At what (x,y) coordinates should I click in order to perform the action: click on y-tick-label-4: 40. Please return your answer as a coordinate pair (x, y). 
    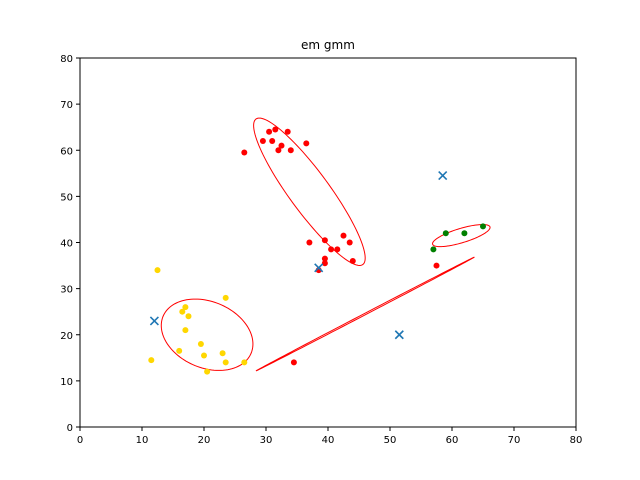
    Looking at the image, I should click on (66, 244).